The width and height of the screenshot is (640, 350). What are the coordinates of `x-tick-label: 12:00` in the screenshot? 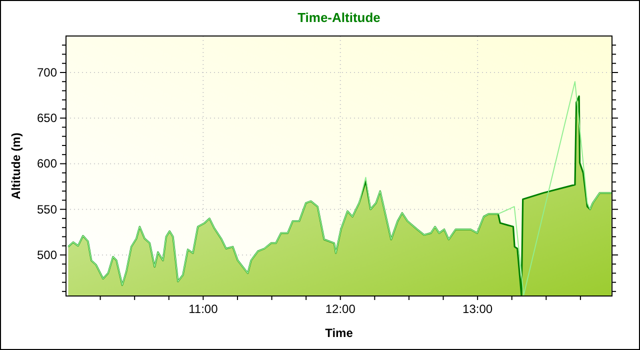 It's located at (340, 309).